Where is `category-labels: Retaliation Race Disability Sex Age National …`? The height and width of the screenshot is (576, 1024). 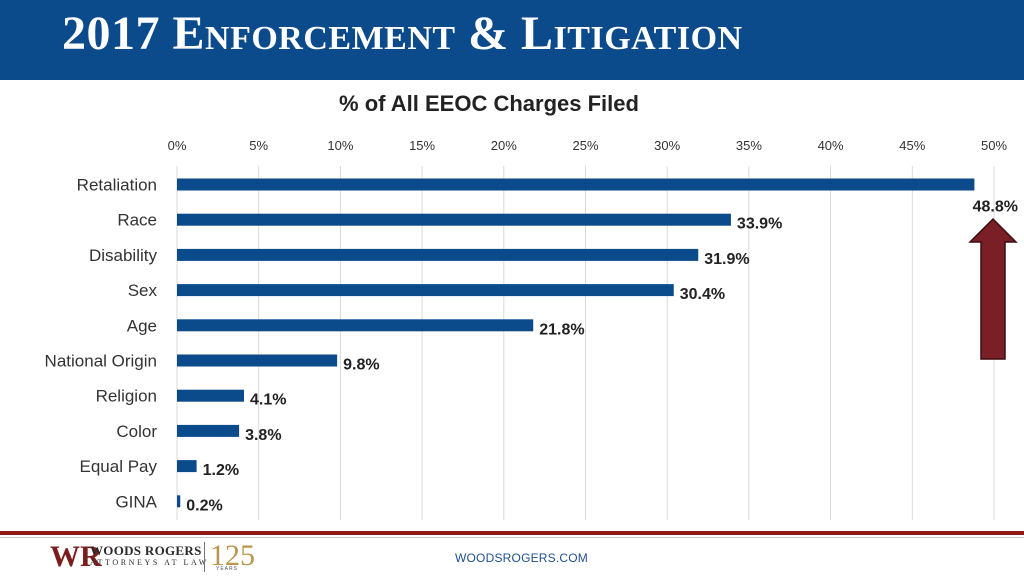
category-labels: Retaliation Race Disability Sex Age National … is located at coordinates (101, 344).